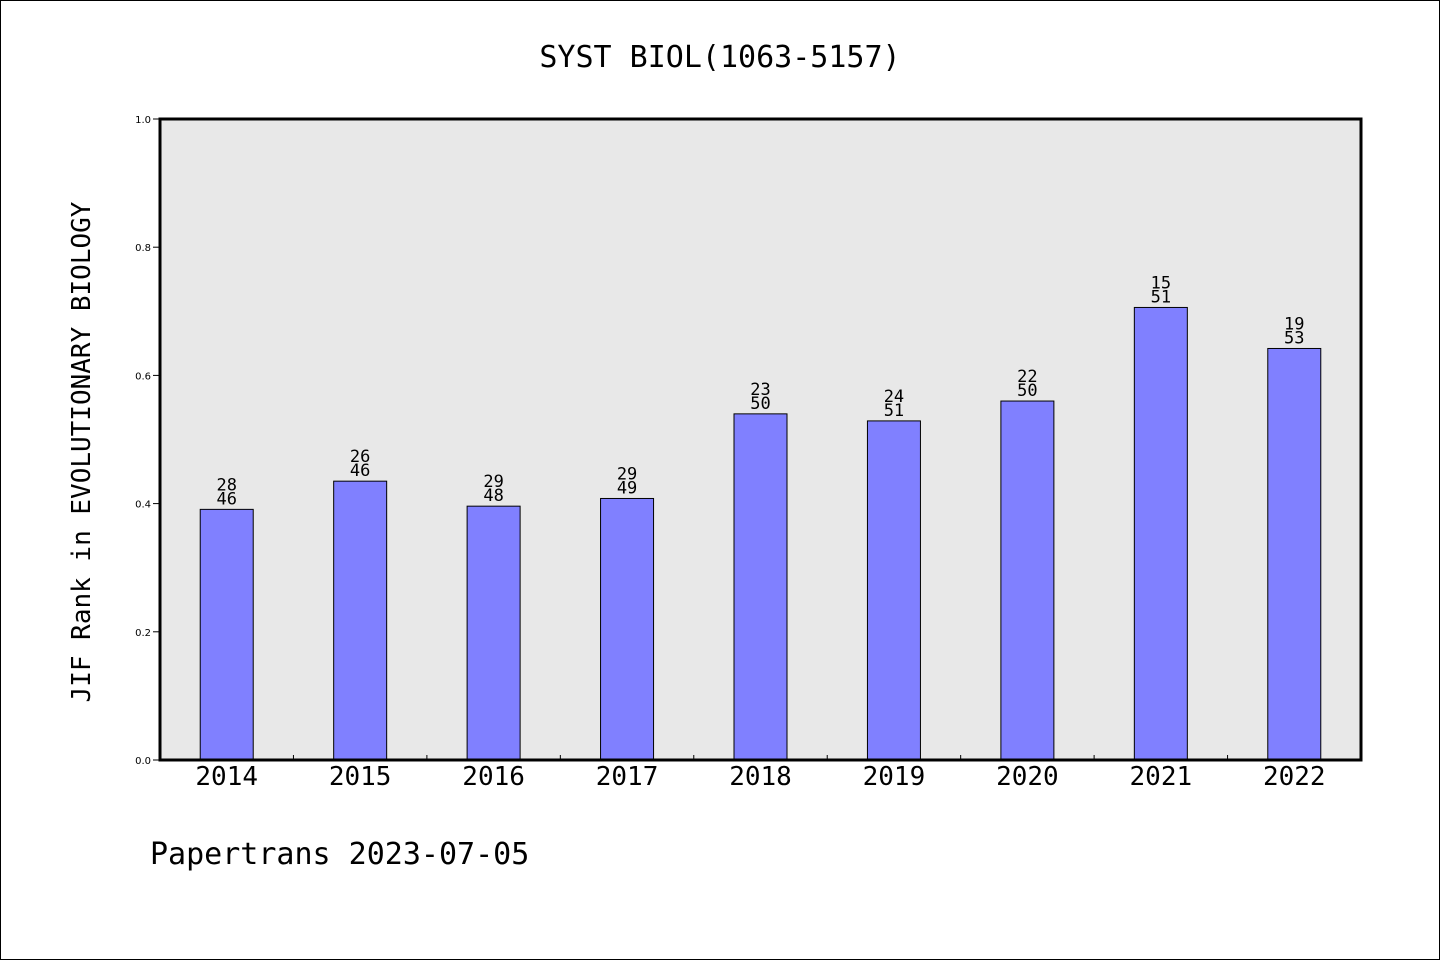  Describe the element at coordinates (226, 634) in the screenshot. I see `bar-2014` at that location.